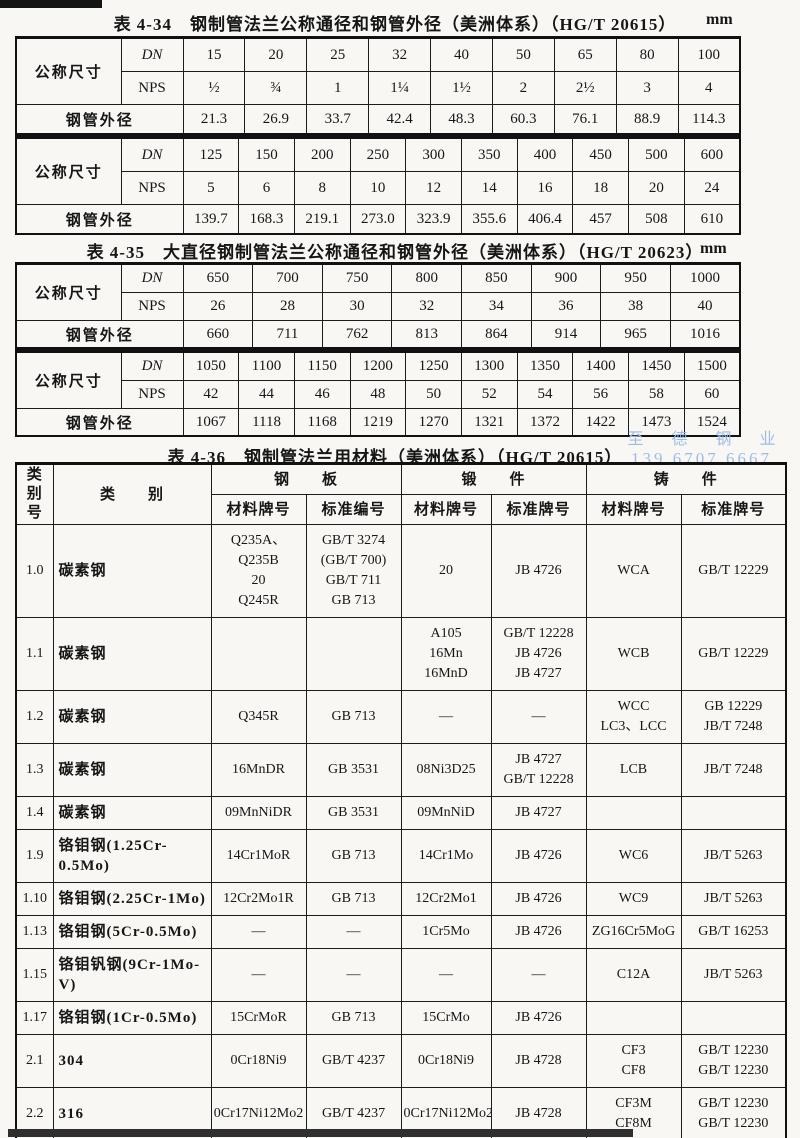 The width and height of the screenshot is (800, 1138). I want to click on table-cell: GB/T 16253, so click(733, 932).